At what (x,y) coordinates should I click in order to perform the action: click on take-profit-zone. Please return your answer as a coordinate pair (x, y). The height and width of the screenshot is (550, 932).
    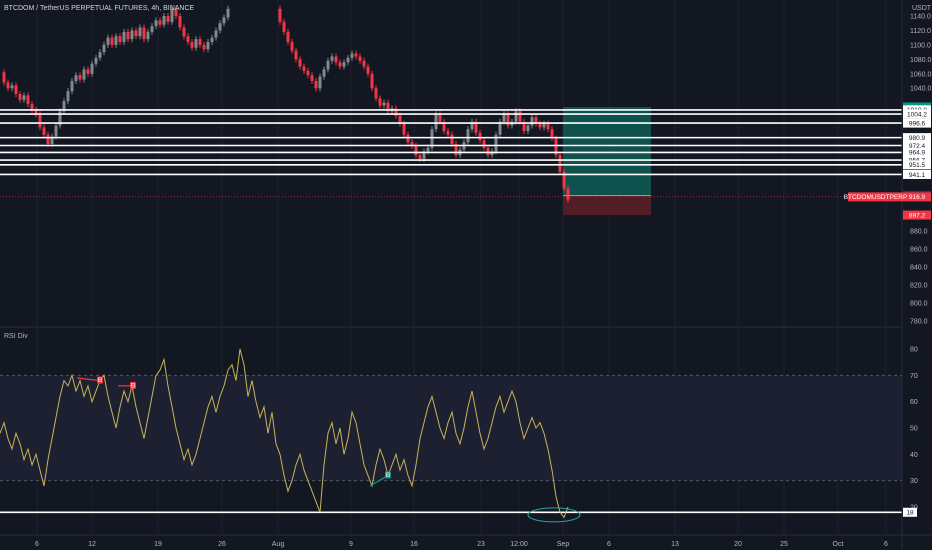
    Looking at the image, I should click on (607, 151).